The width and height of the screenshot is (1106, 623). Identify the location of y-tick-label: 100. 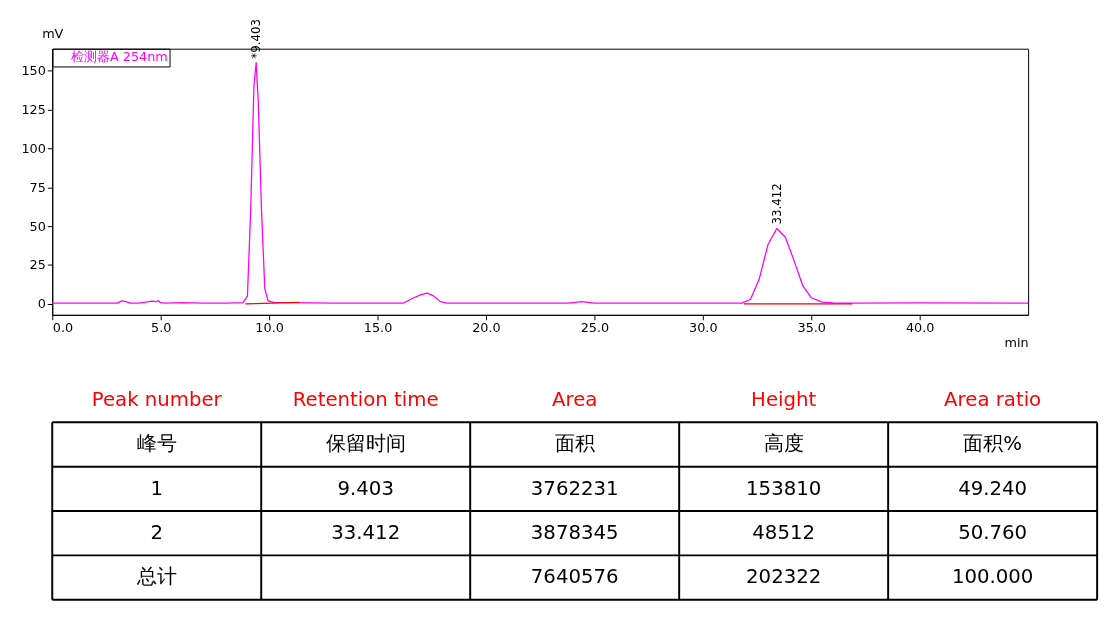
(33, 148).